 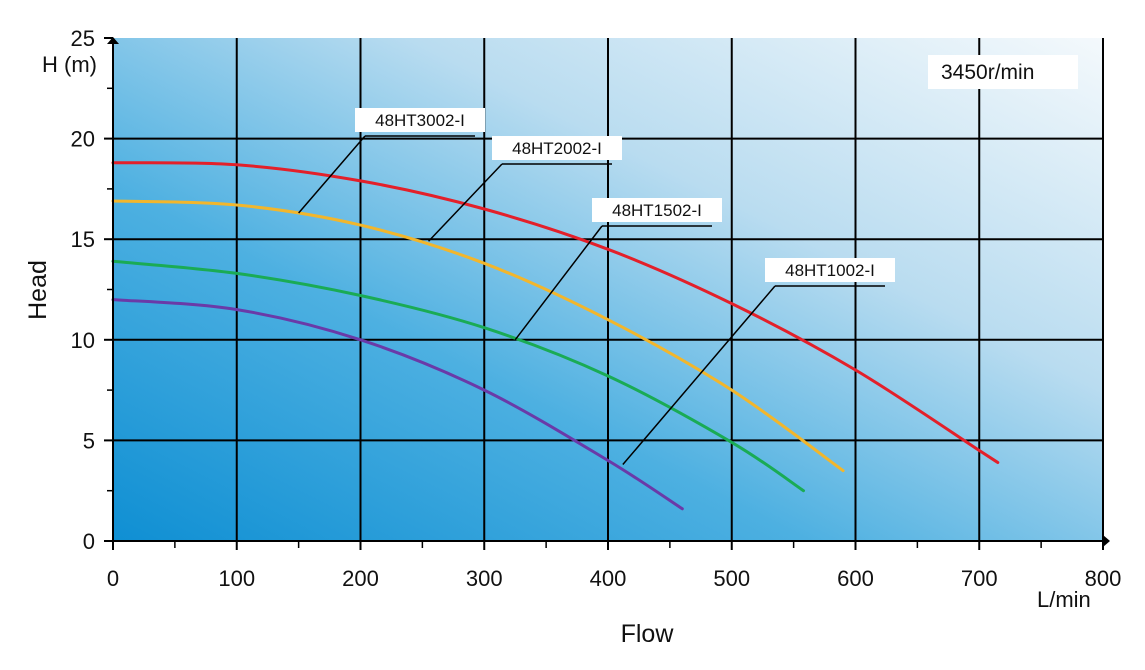 What do you see at coordinates (113, 40) in the screenshot?
I see `y-axis-arrow` at bounding box center [113, 40].